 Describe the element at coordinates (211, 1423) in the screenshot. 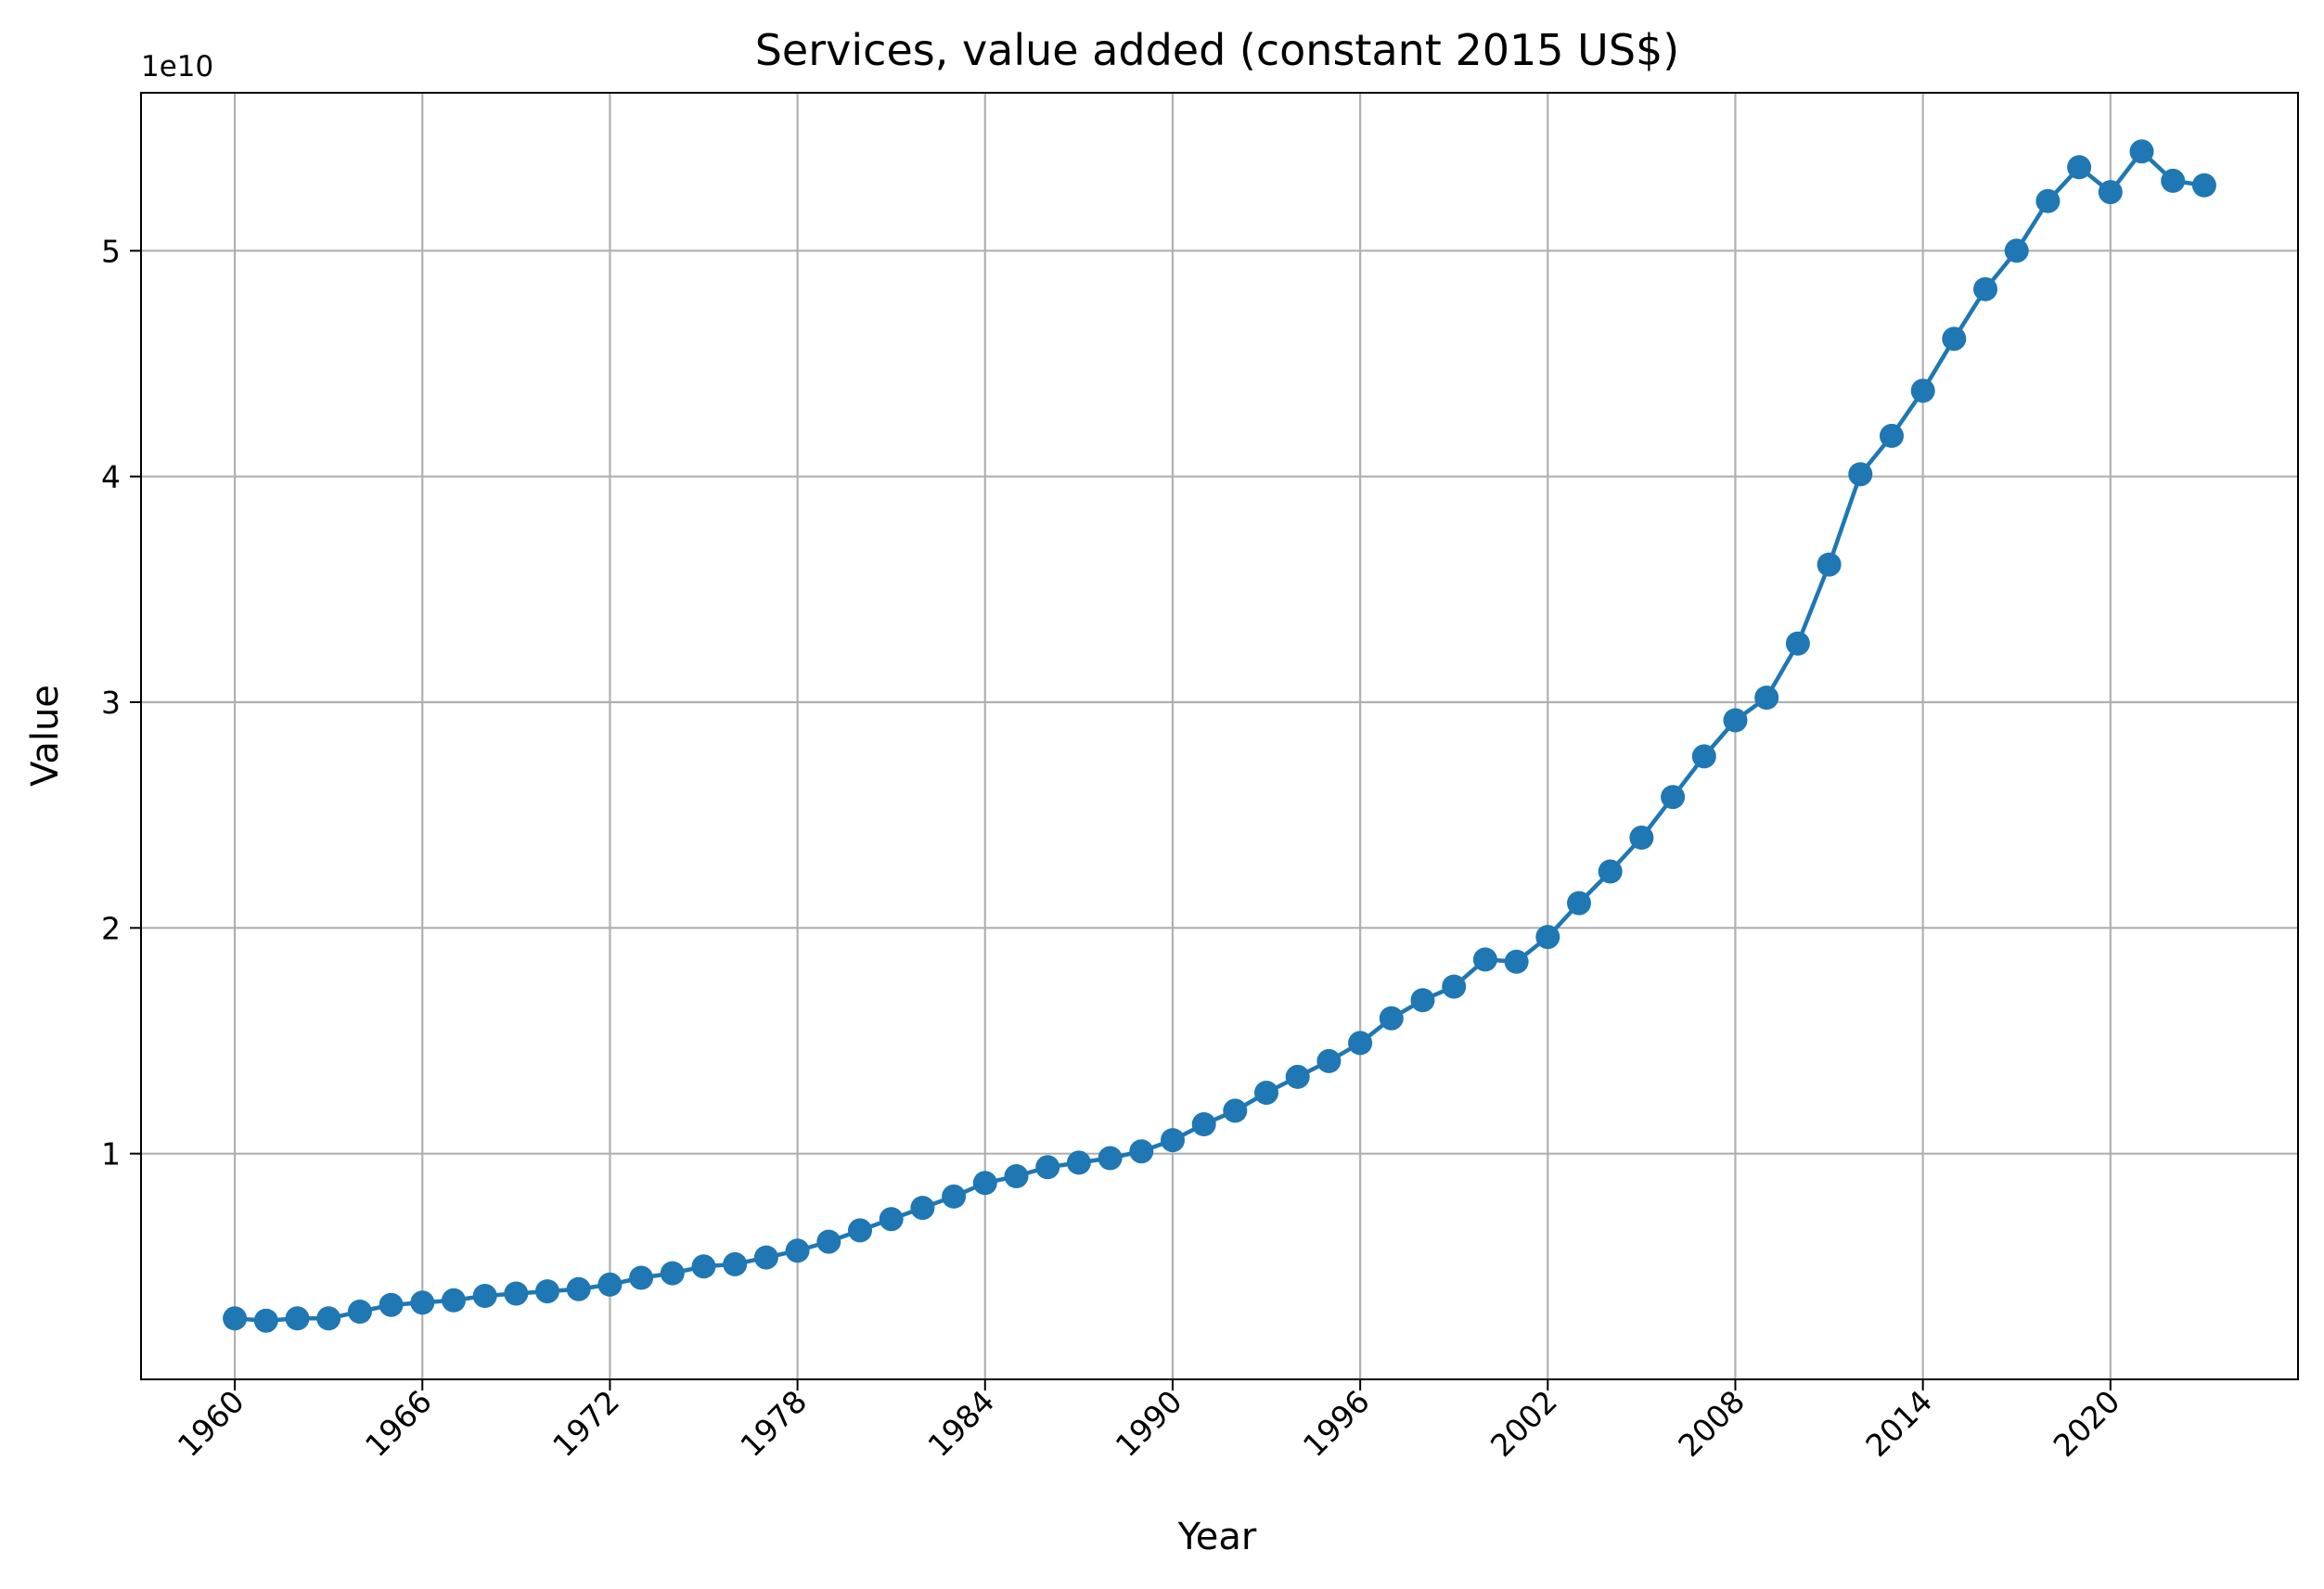

I see `x-tick-label: 1960` at that location.